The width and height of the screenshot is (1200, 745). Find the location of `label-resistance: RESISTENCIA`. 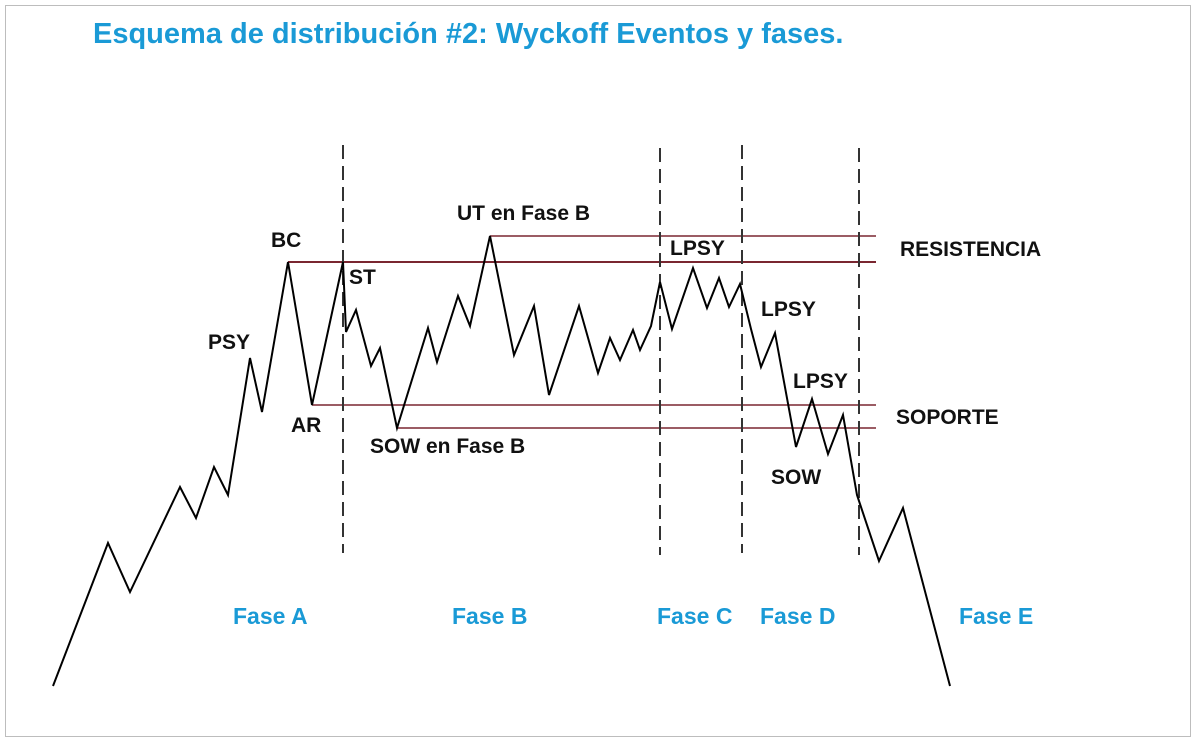

label-resistance: RESISTENCIA is located at coordinates (971, 249).